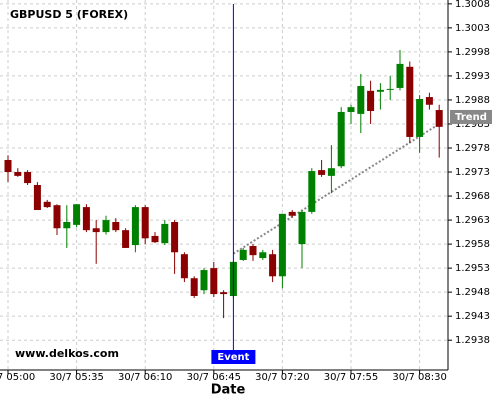 This screenshot has height=400, width=500. I want to click on trend-label: Trend, so click(471, 117).